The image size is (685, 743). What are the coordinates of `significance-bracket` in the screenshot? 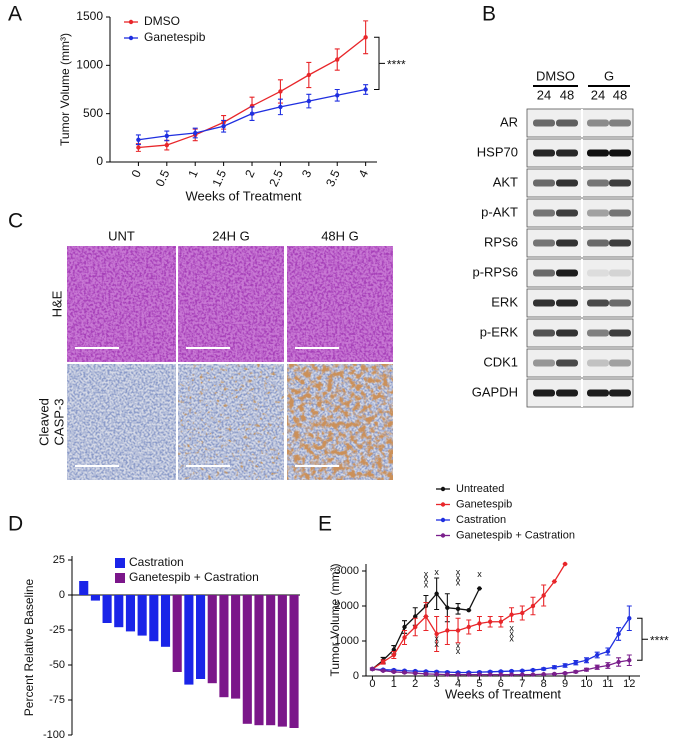 It's located at (379, 63).